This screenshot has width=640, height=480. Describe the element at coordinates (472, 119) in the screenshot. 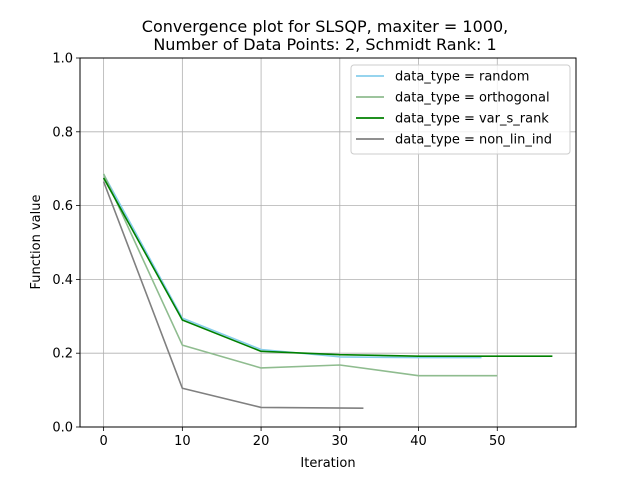

I see `legend-label: data_type = var_s_rank` at that location.